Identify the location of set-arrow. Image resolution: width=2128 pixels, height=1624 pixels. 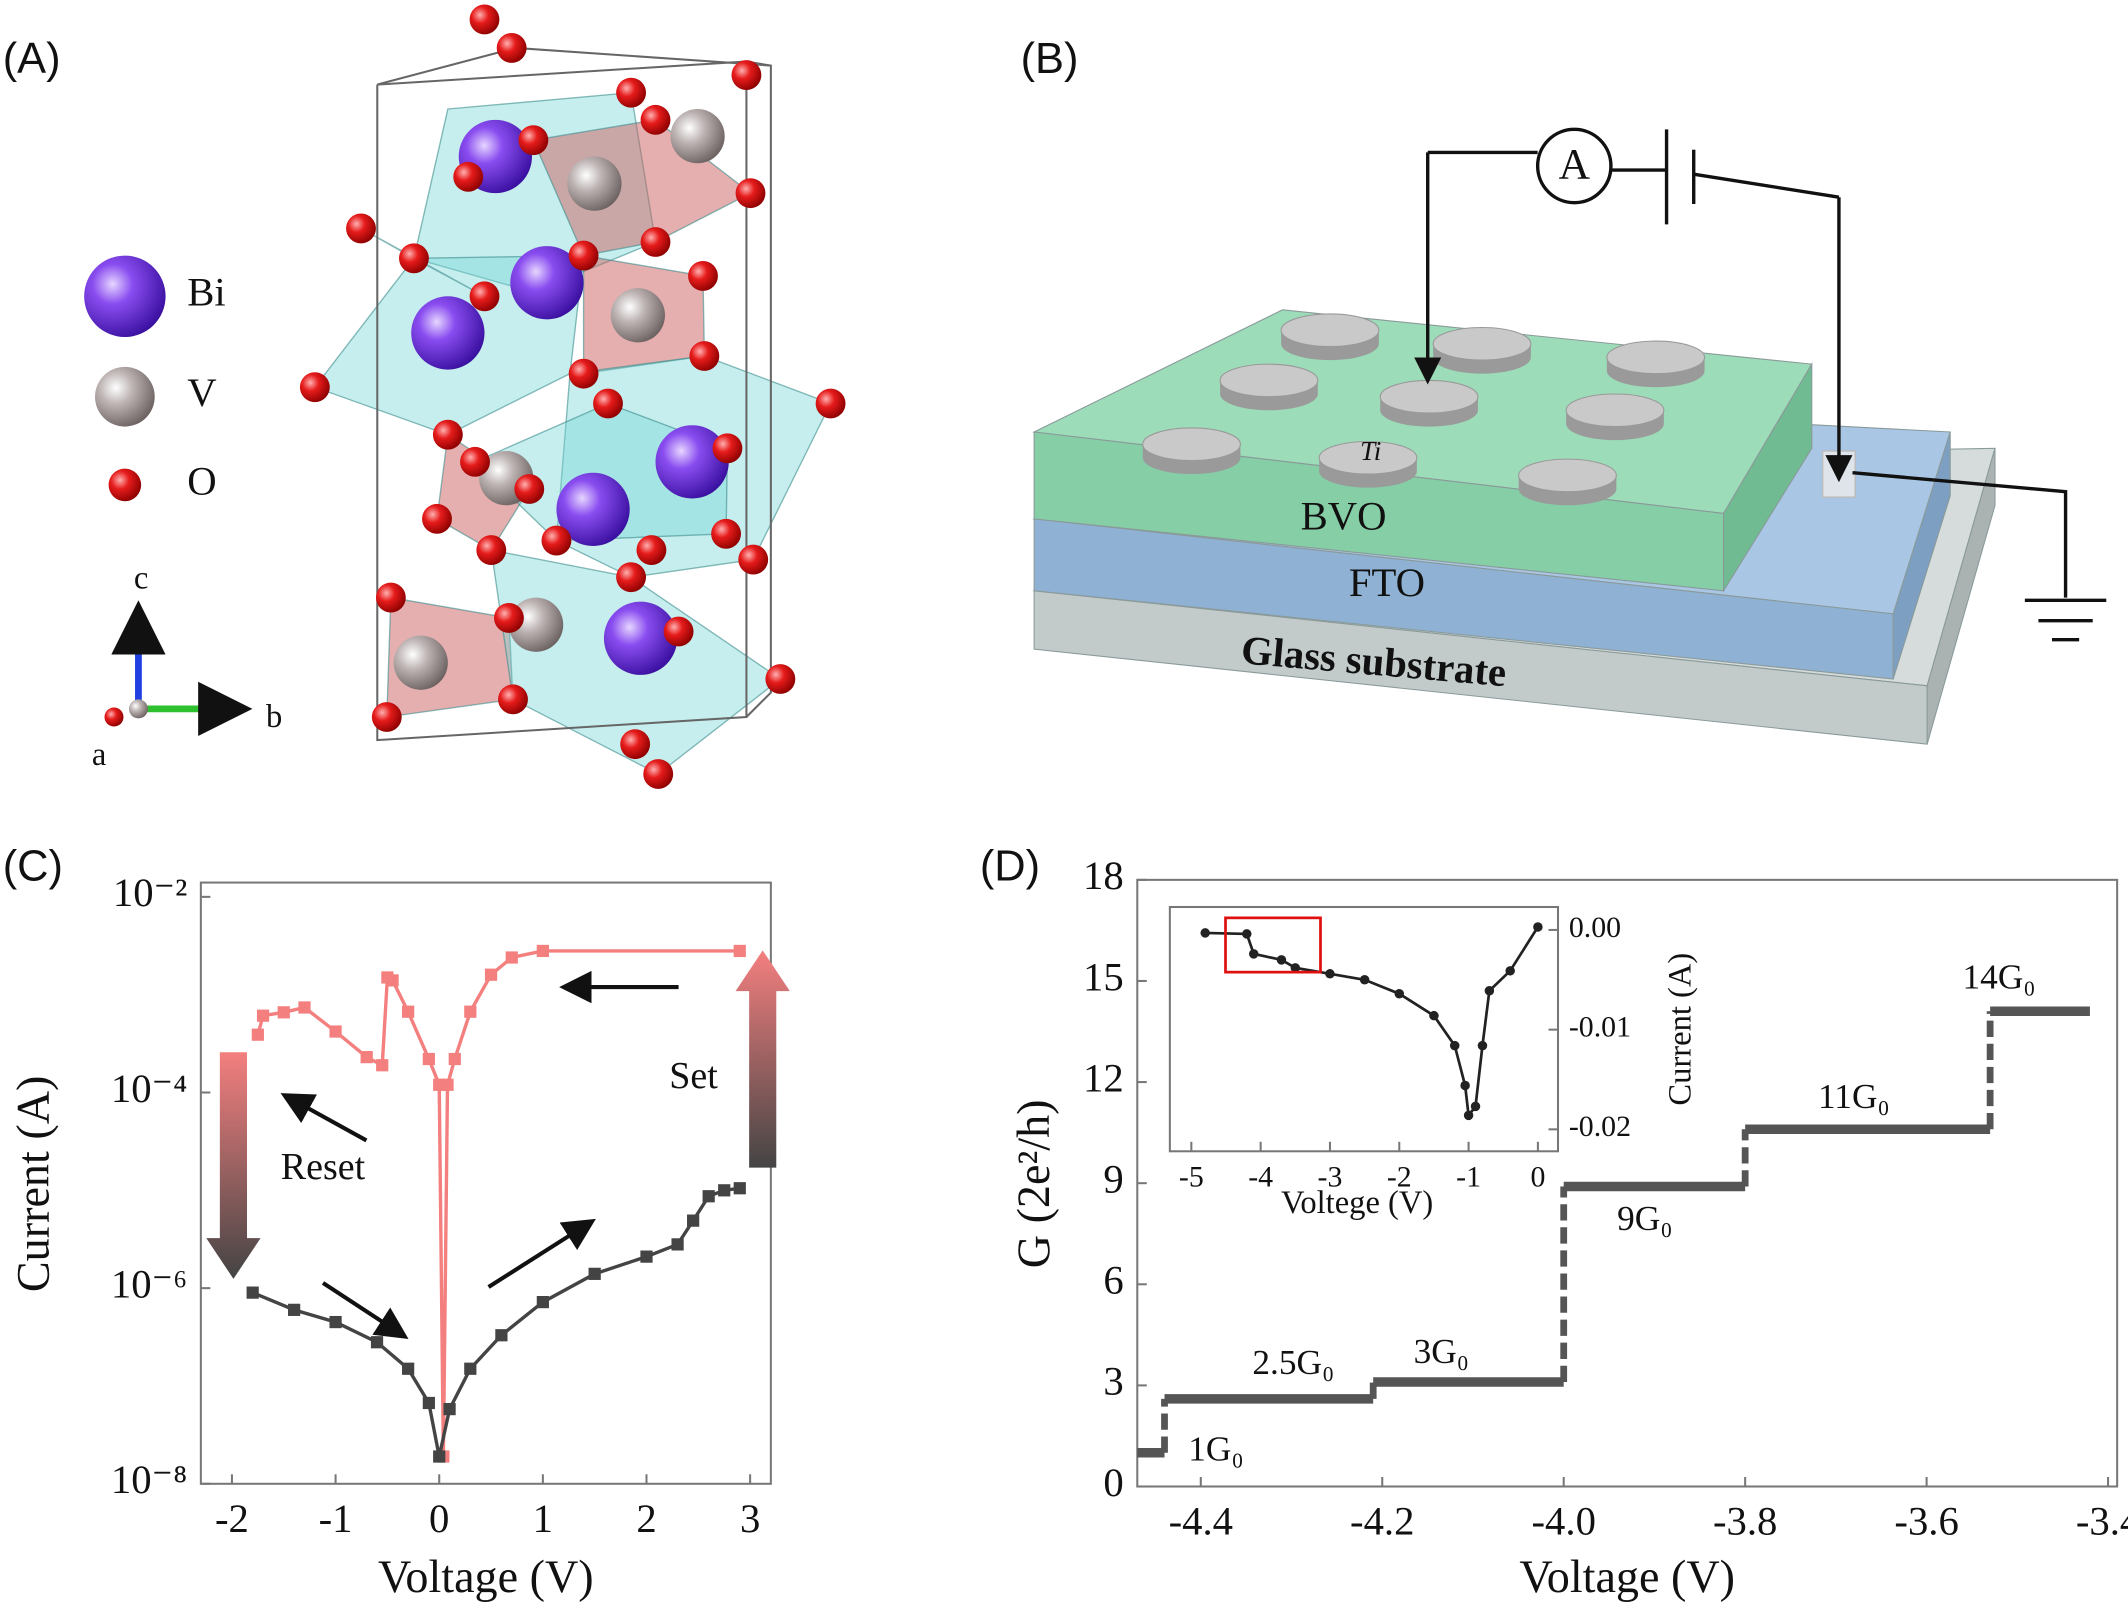
(762, 1059).